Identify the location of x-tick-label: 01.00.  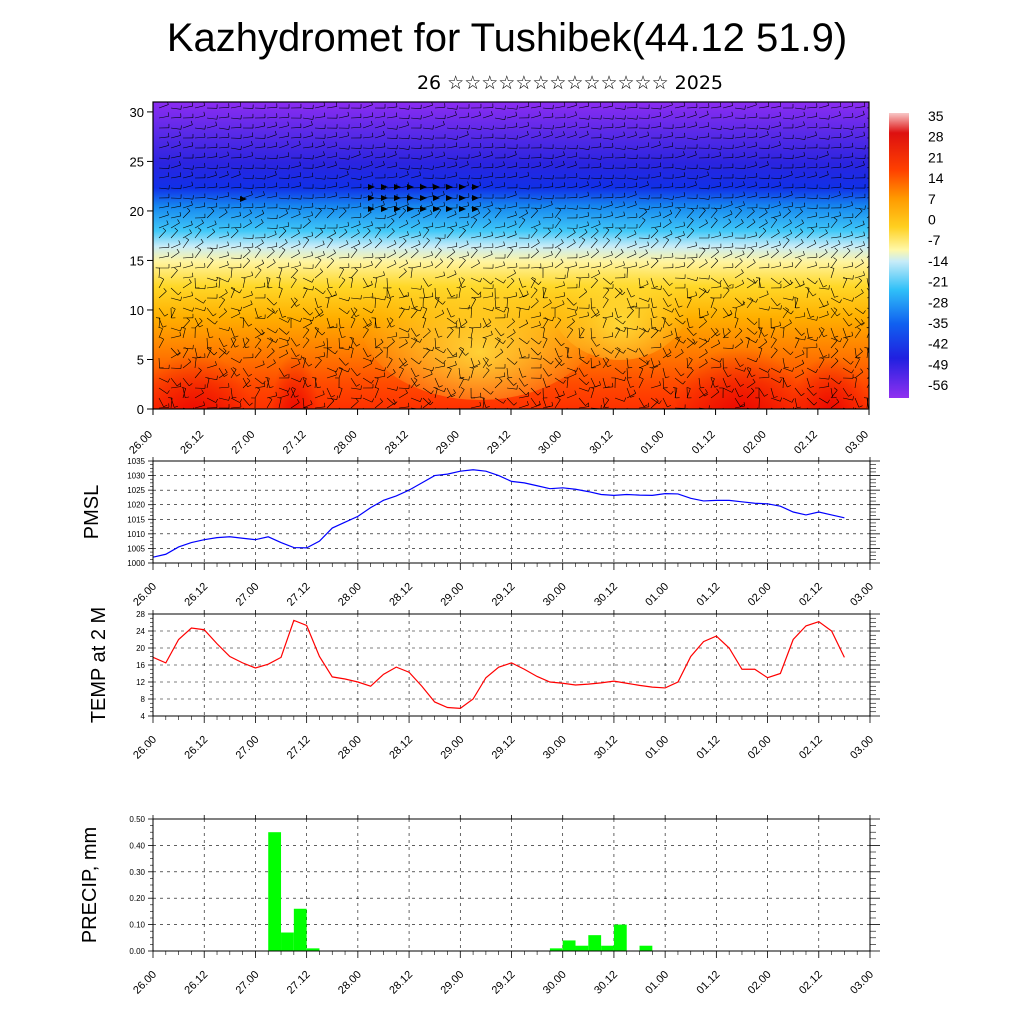
(657, 983).